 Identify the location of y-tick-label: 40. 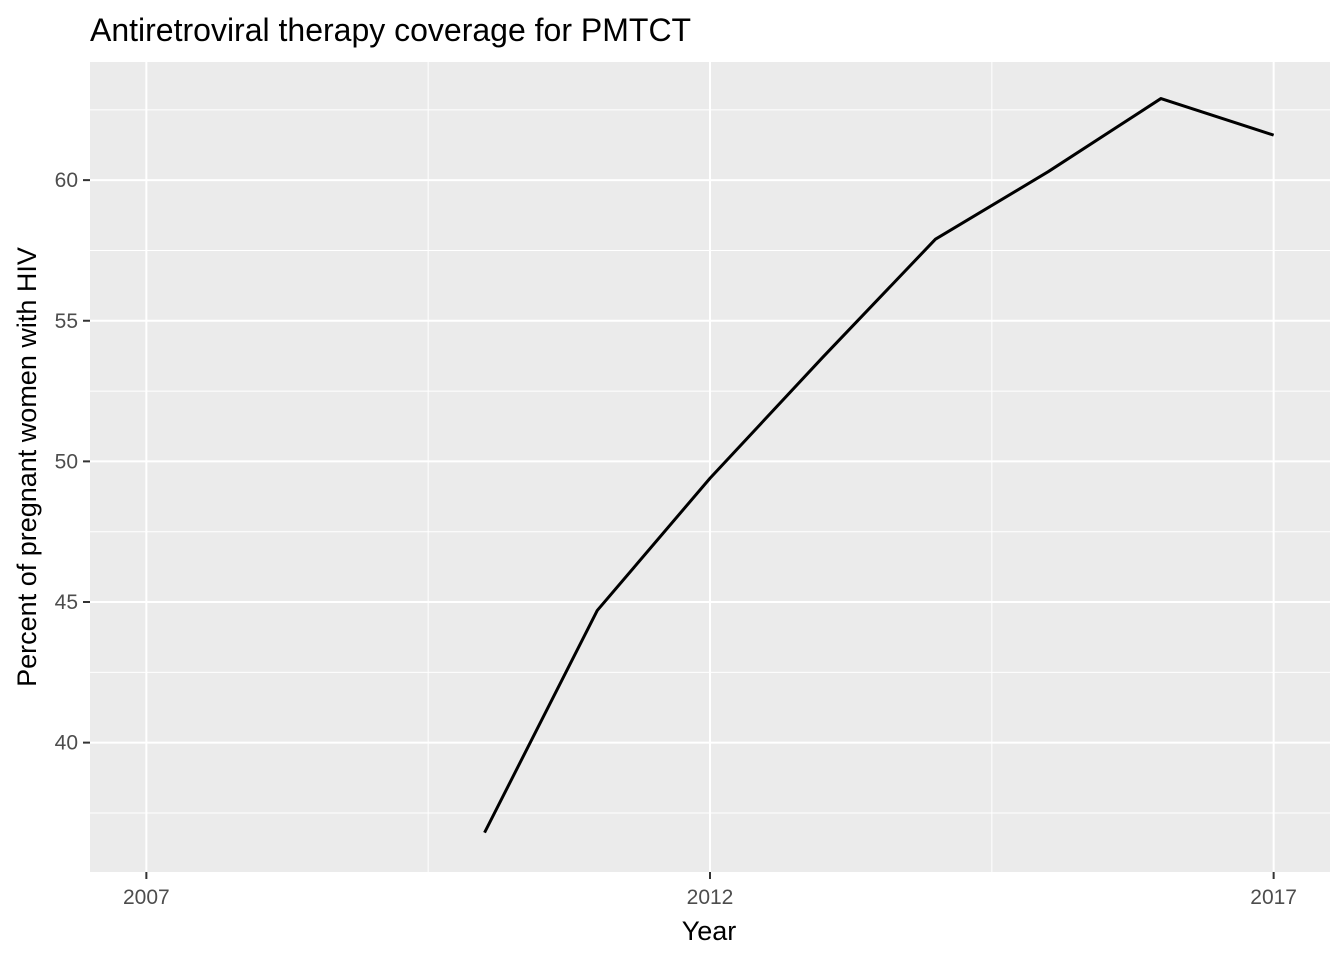
(66, 743).